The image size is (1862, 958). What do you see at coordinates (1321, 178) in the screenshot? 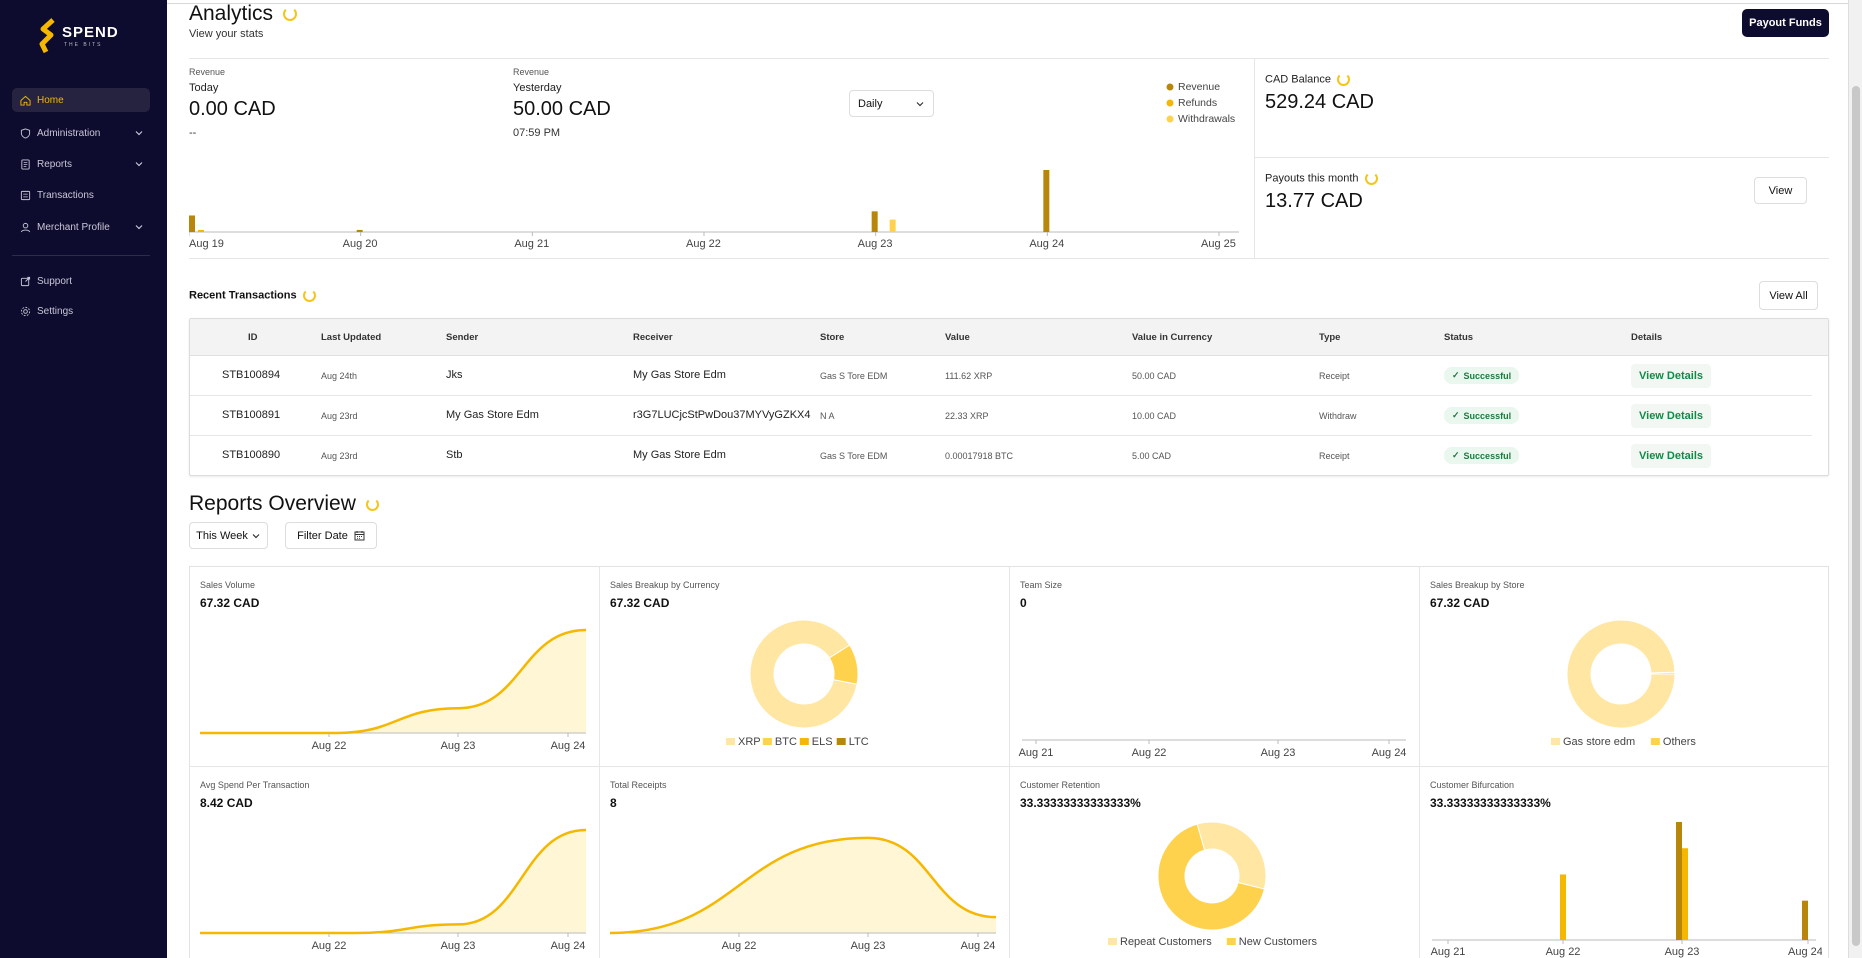
I see `payouts-label: Payouts this month` at bounding box center [1321, 178].